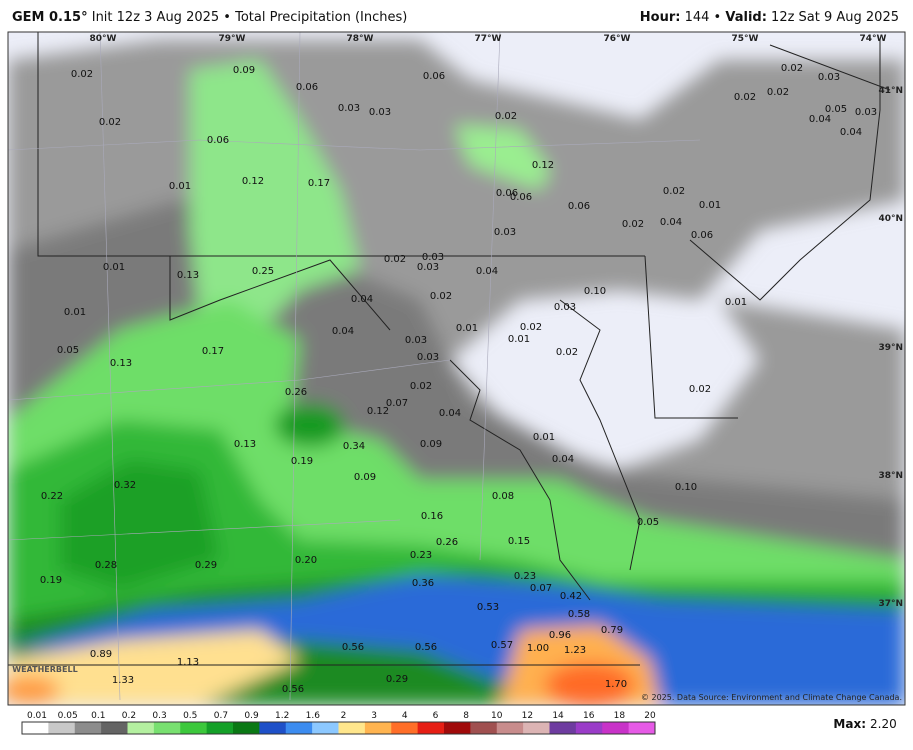 The height and width of the screenshot is (750, 913). I want to click on legend-tick-label: 4, so click(405, 716).